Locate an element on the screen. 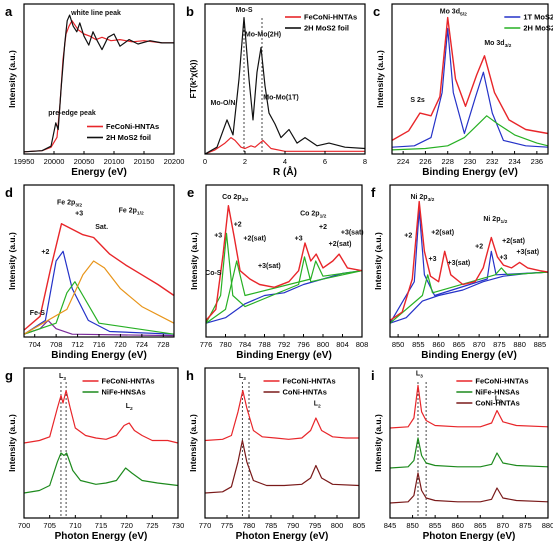  annotation-label: Mo 3d5/2 is located at coordinates (453, 13).